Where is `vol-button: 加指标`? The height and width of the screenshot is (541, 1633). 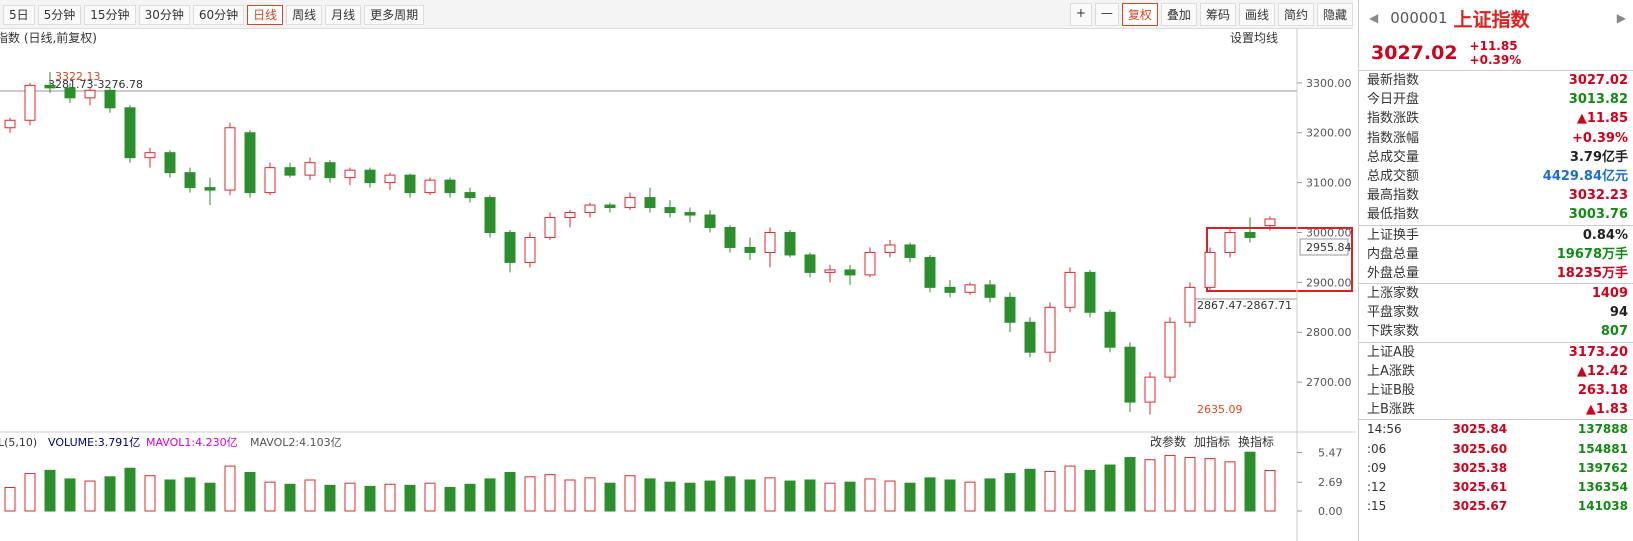 vol-button: 加指标 is located at coordinates (1212, 441).